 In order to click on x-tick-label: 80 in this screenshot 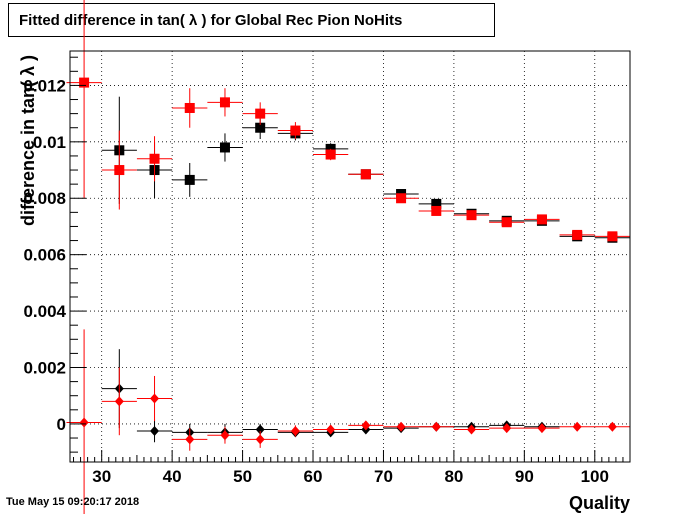, I will do `click(453, 476)`.